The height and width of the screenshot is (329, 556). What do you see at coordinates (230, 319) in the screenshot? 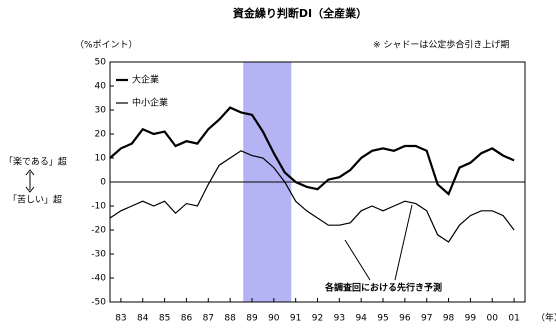
I see `x-tick-label: 88` at bounding box center [230, 319].